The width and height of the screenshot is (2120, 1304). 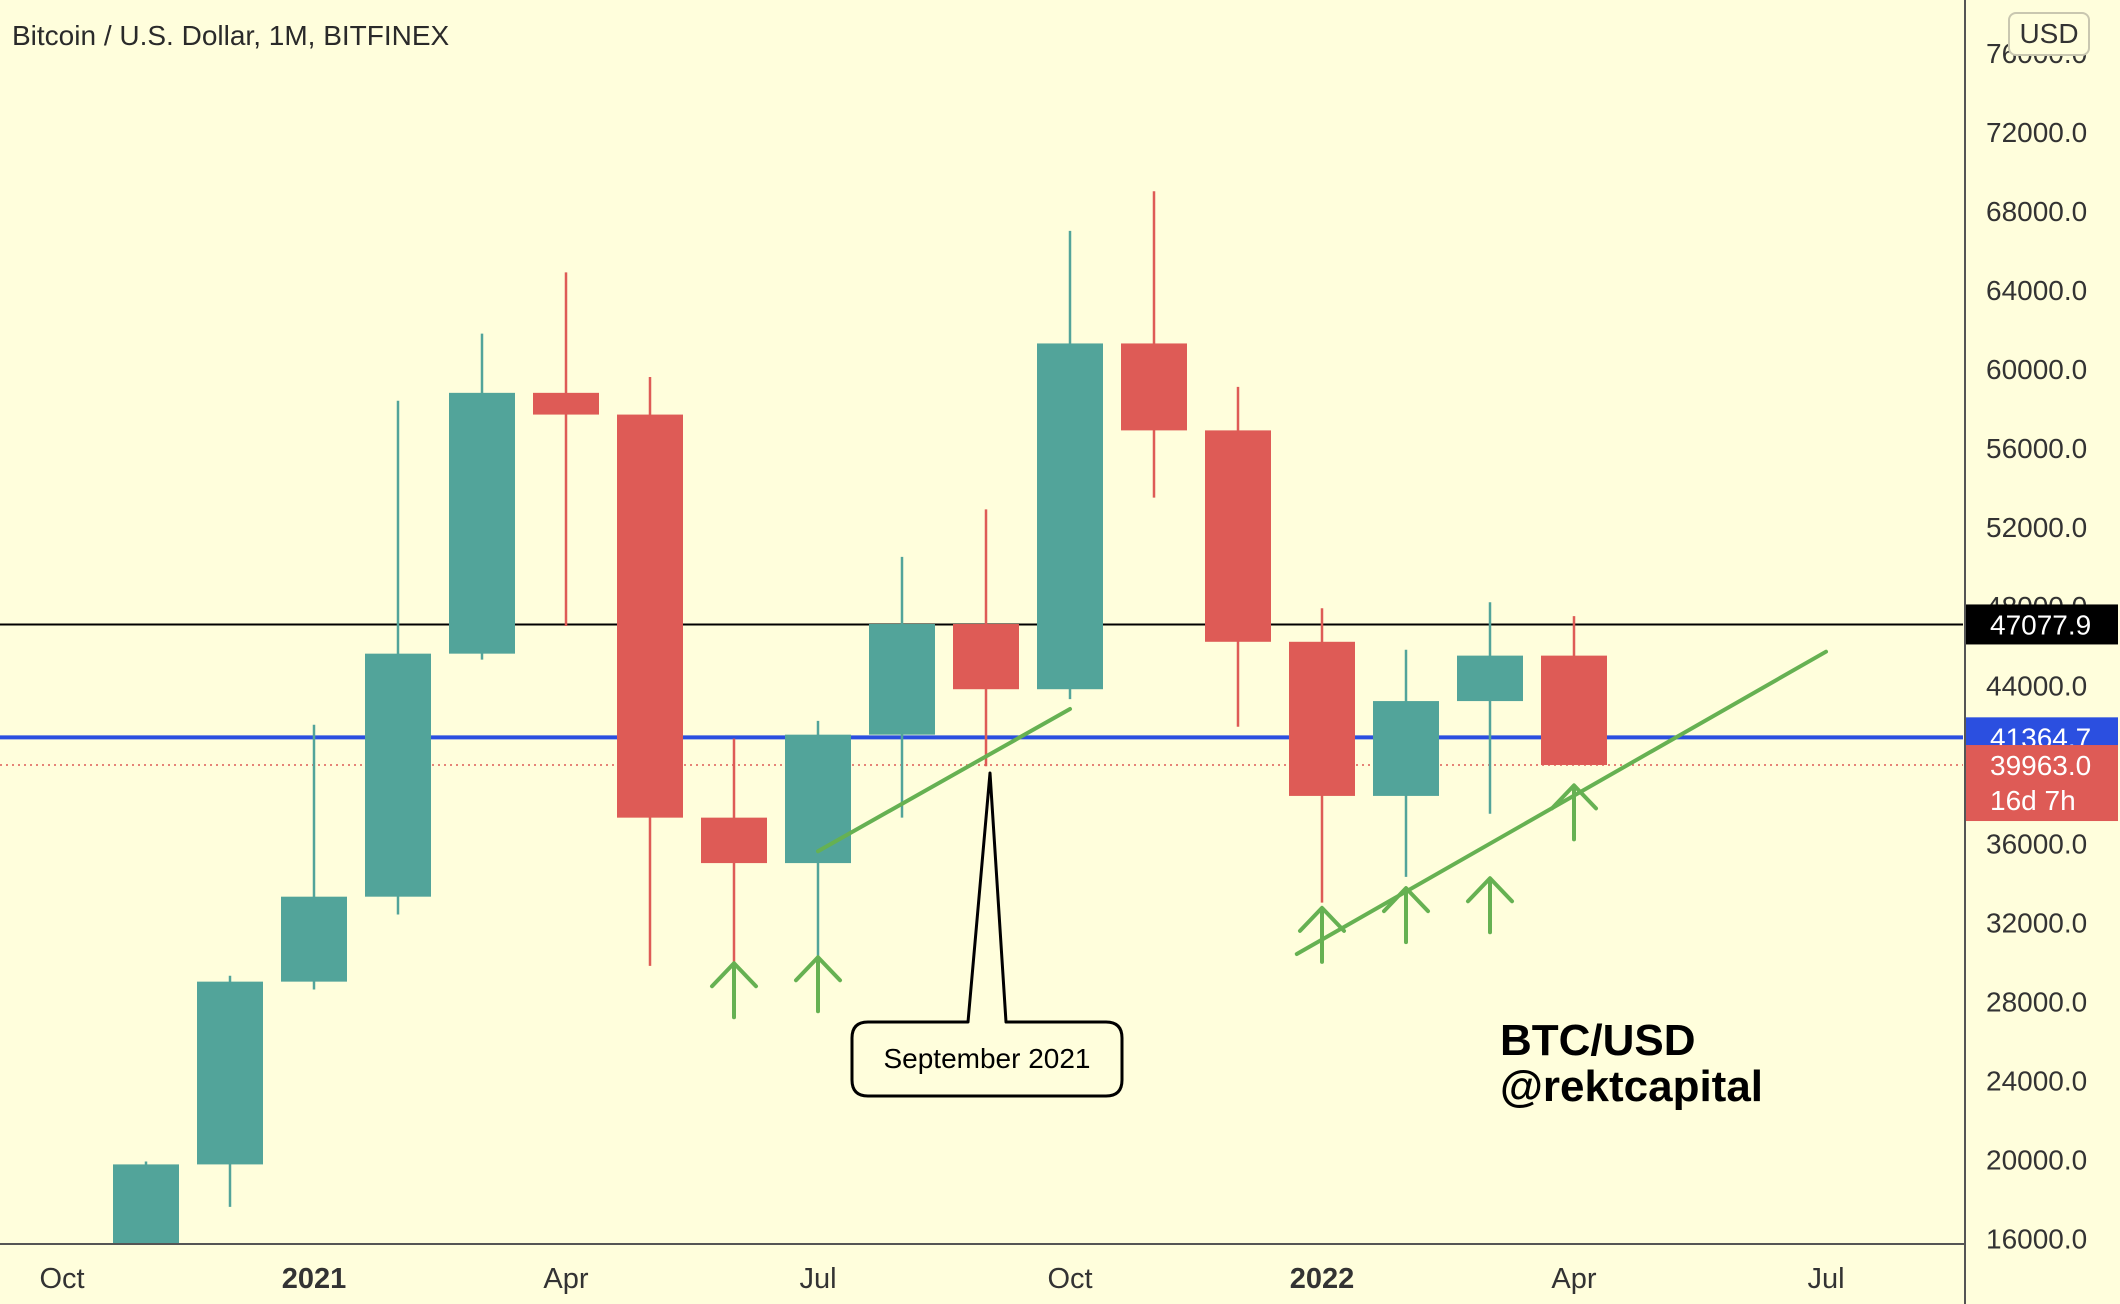 What do you see at coordinates (2049, 34) in the screenshot?
I see `currency-selector: USD` at bounding box center [2049, 34].